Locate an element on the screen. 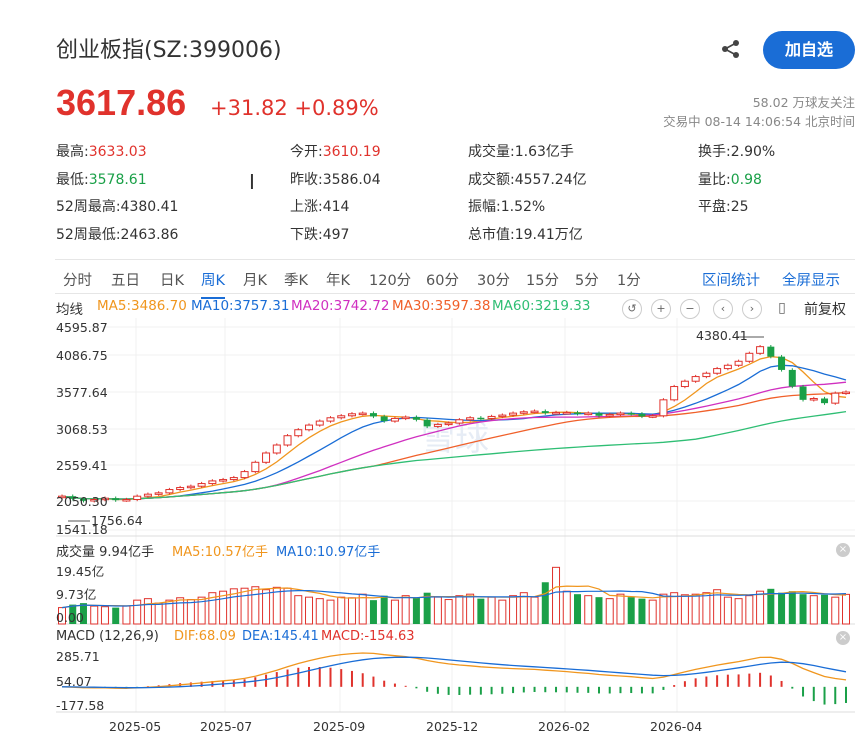  close-macd-icon: × is located at coordinates (843, 638).